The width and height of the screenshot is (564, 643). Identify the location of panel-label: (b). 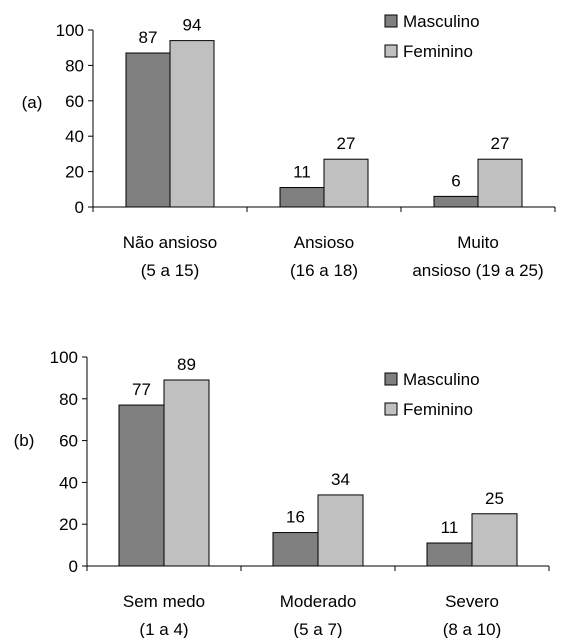
(24, 440).